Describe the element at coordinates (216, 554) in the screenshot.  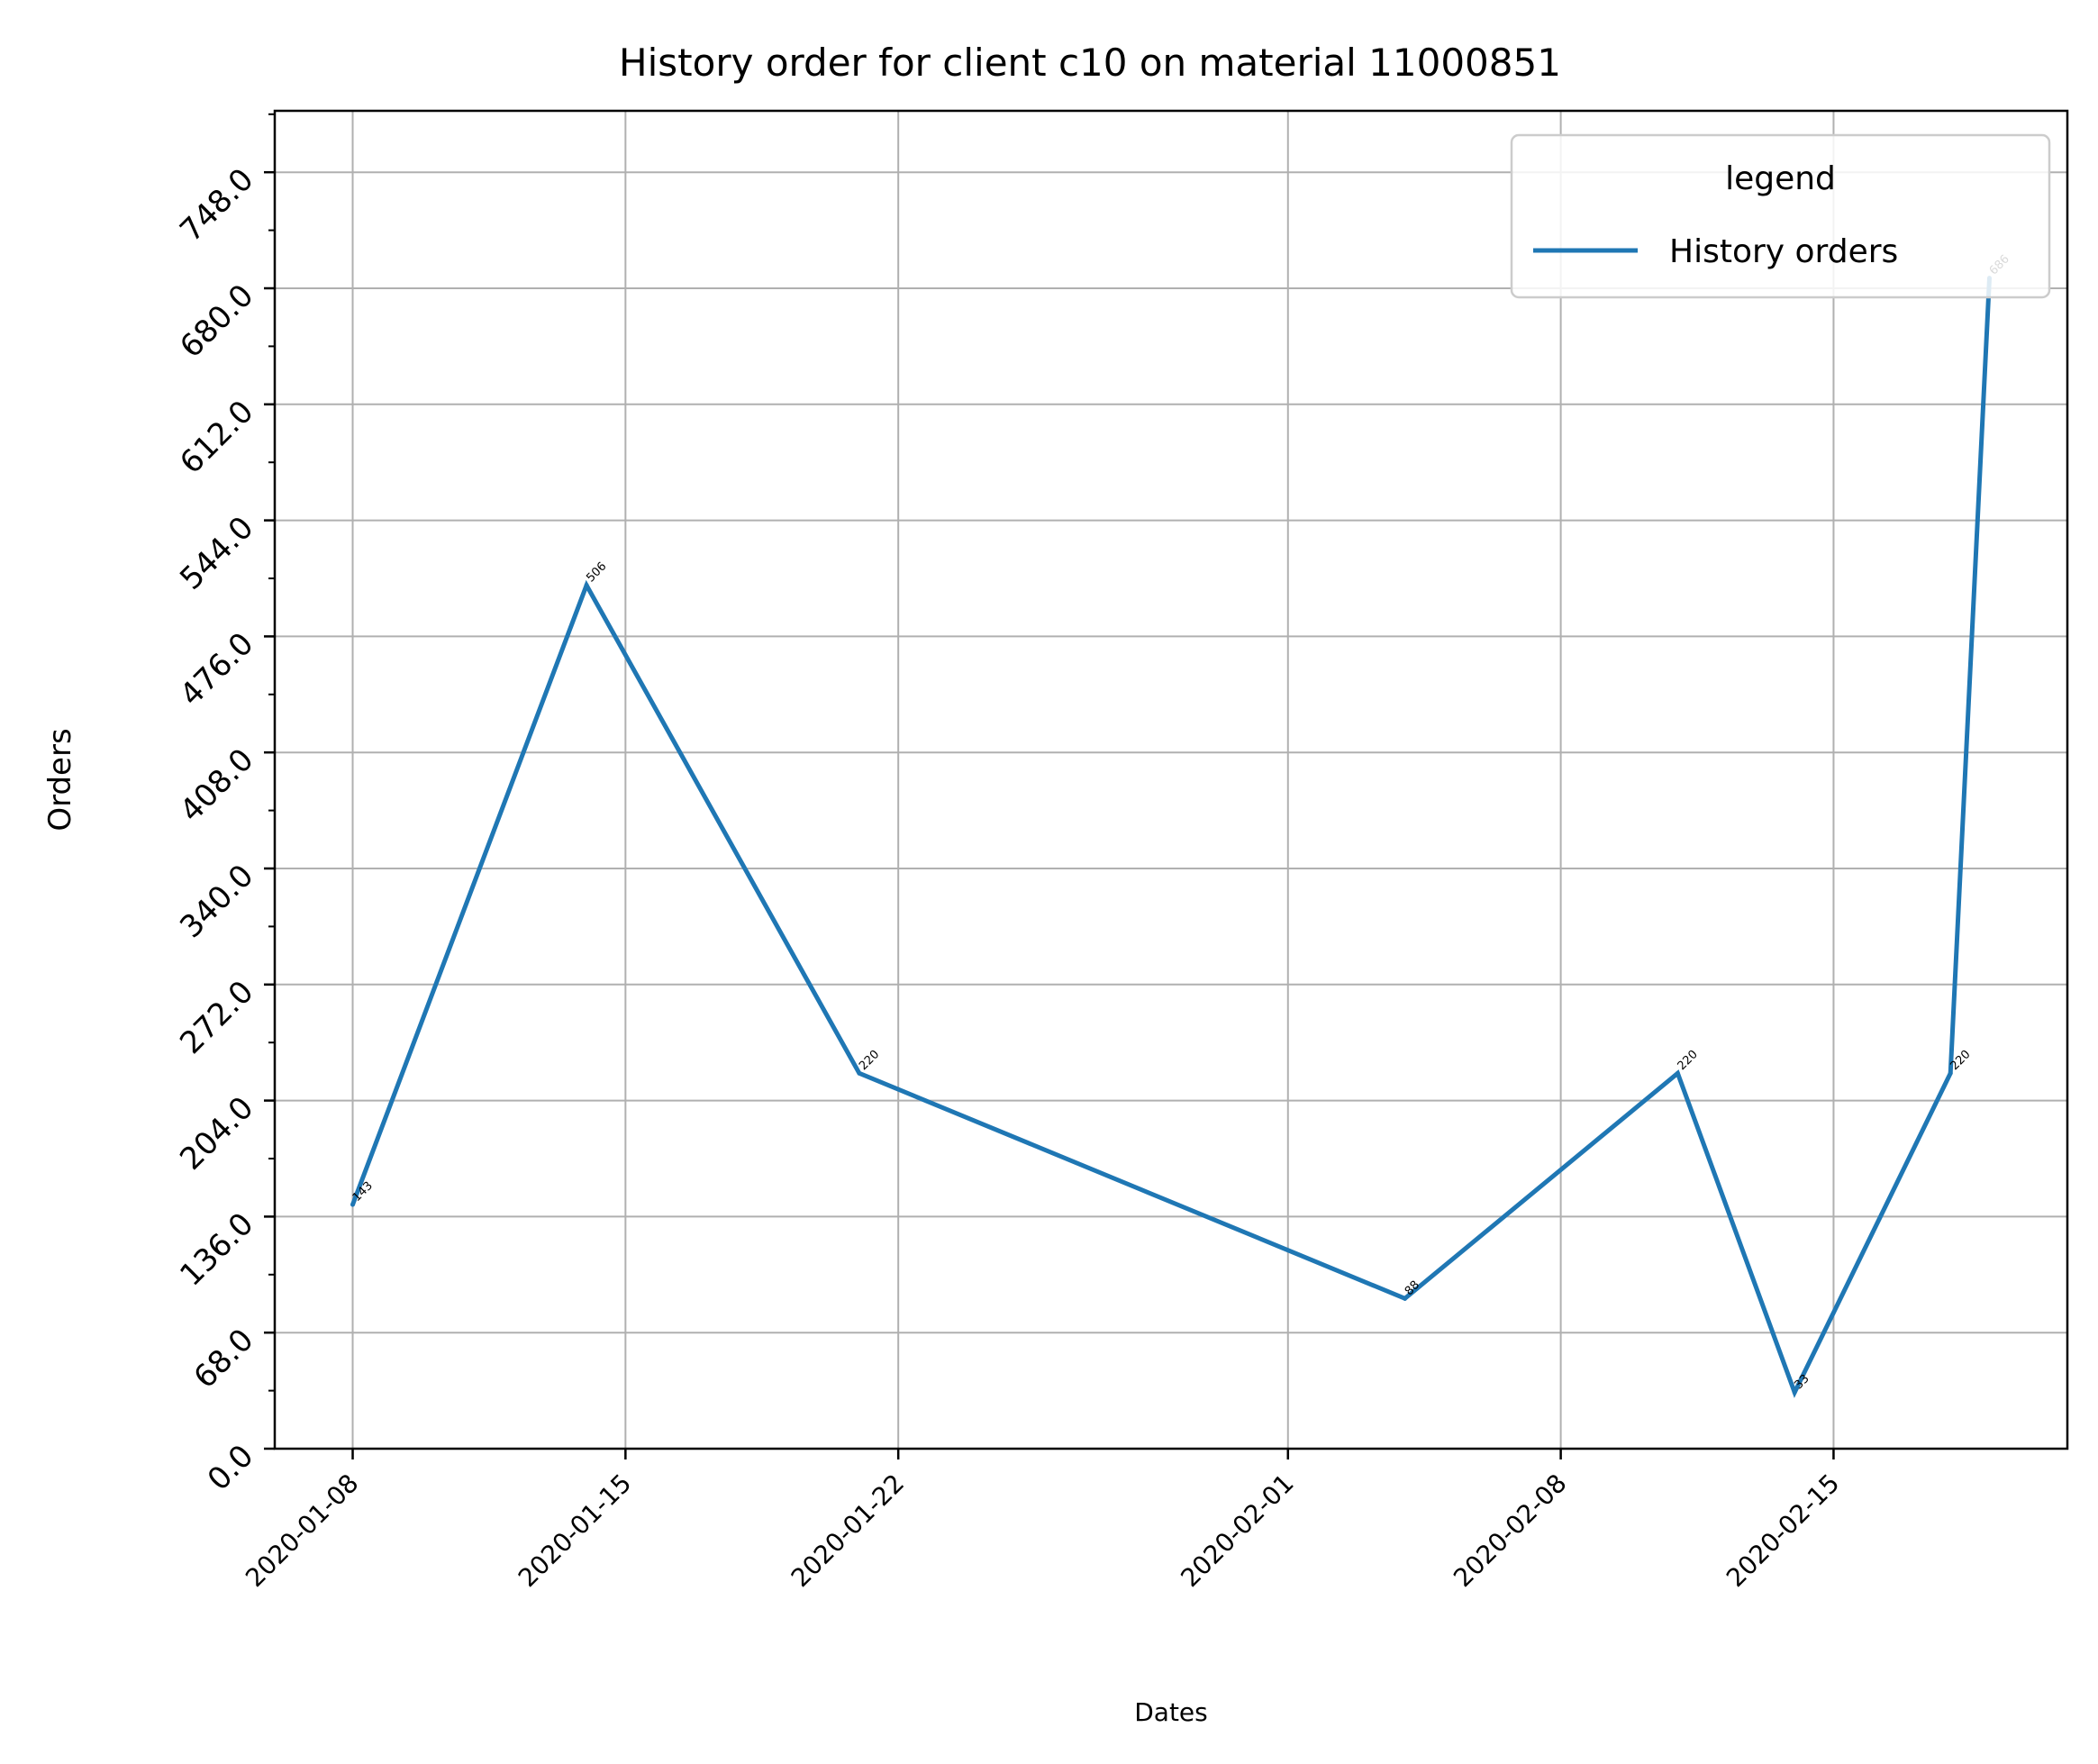
I see `y-tick-label: 544.0` at that location.